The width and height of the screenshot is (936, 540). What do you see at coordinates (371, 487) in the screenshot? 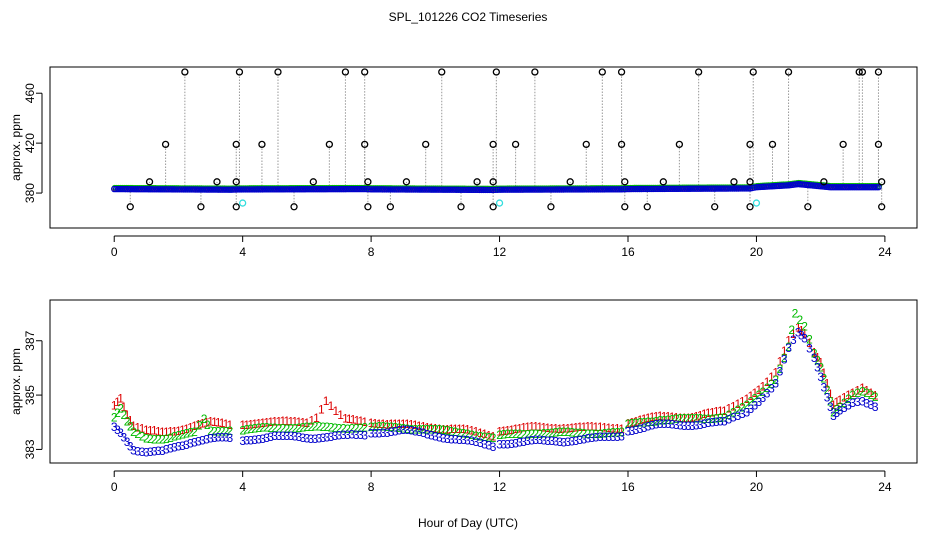
I see `bottom-x-tick-label: 8` at bounding box center [371, 487].